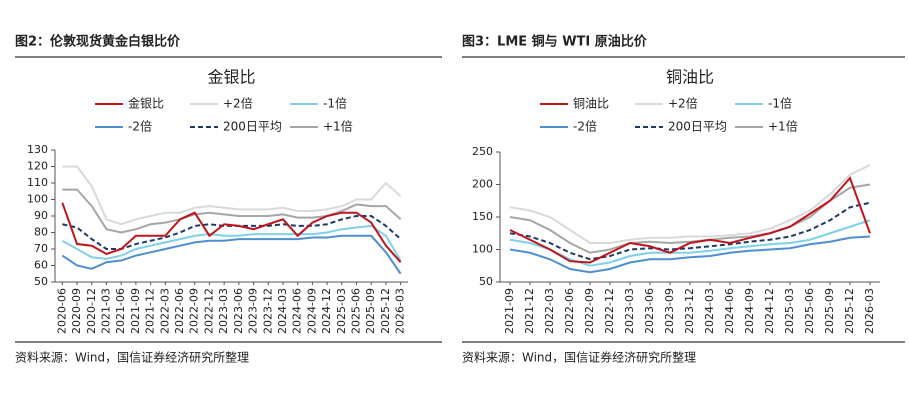  What do you see at coordinates (98, 42) in the screenshot?
I see `figure-caption: 图2：伦敦现货黄金白银比价` at bounding box center [98, 42].